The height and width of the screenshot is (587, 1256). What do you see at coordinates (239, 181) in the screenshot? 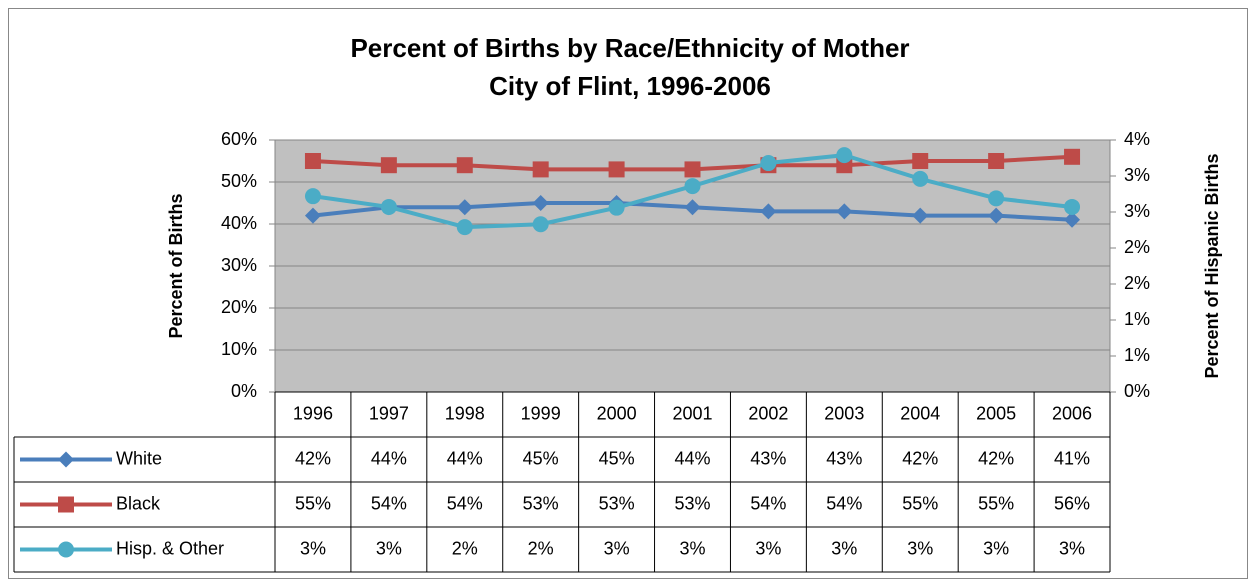
I see `y-tick-label: 50%` at bounding box center [239, 181].